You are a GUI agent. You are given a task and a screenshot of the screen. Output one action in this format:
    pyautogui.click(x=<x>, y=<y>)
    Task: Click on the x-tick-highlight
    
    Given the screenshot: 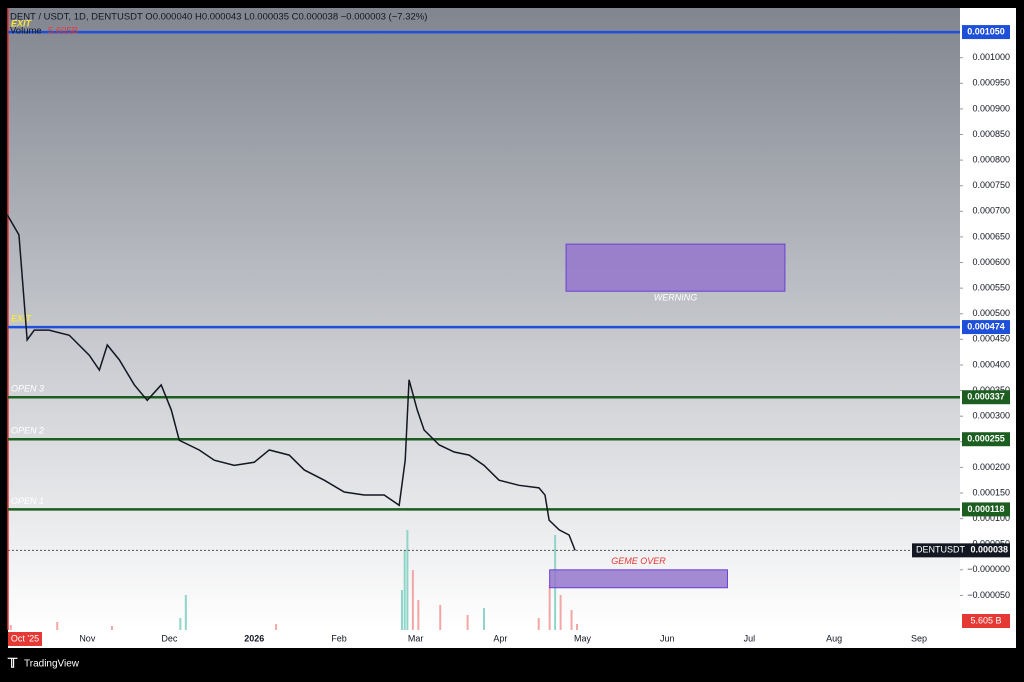 What is the action you would take?
    pyautogui.click(x=25, y=639)
    